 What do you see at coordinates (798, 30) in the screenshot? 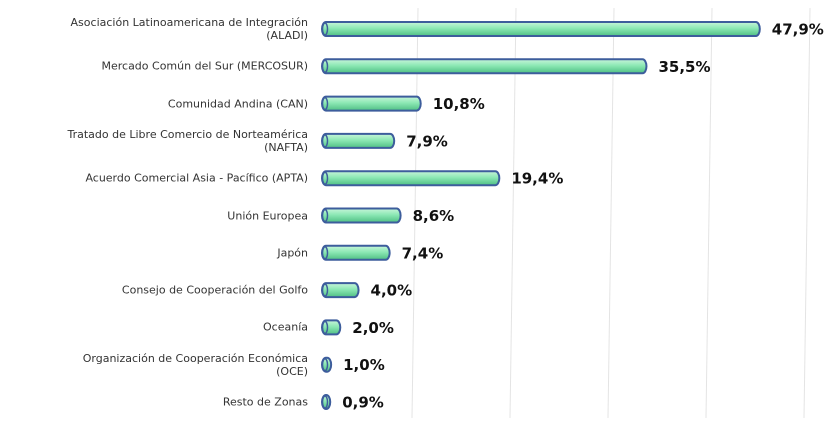
I see `value-label: 47,9%` at bounding box center [798, 30].